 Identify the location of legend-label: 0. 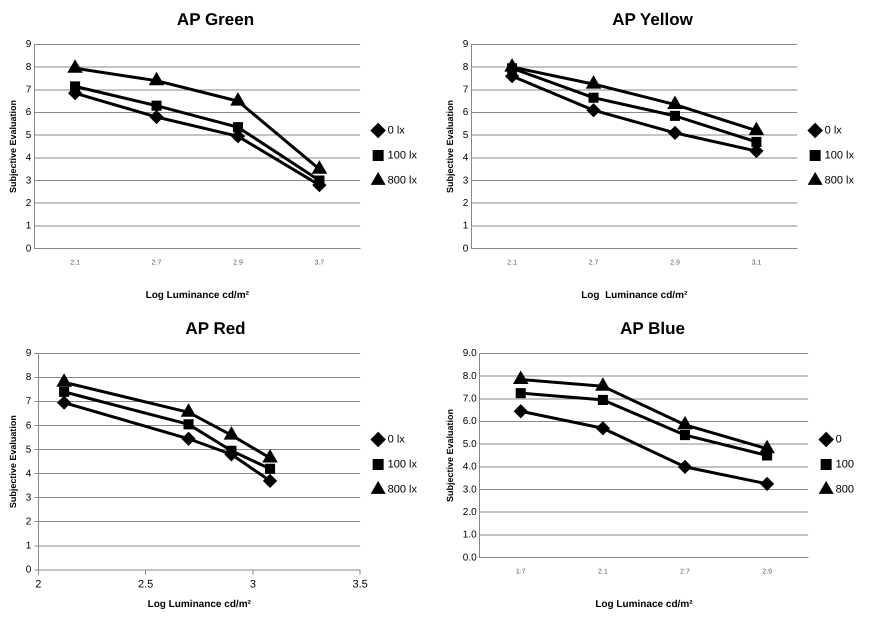
(839, 440).